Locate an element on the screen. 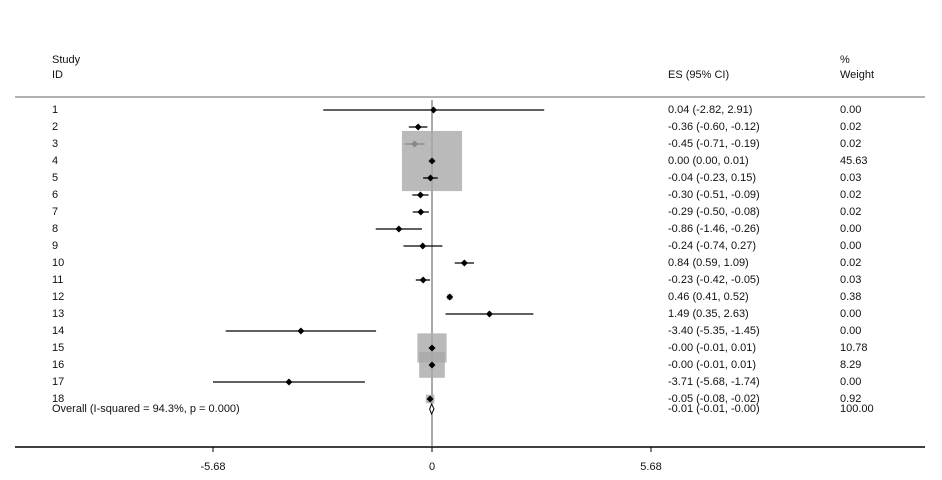 Image resolution: width=942 pixels, height=480 pixels. es-label: -0.24 (-0.74, 0.27) is located at coordinates (712, 246).